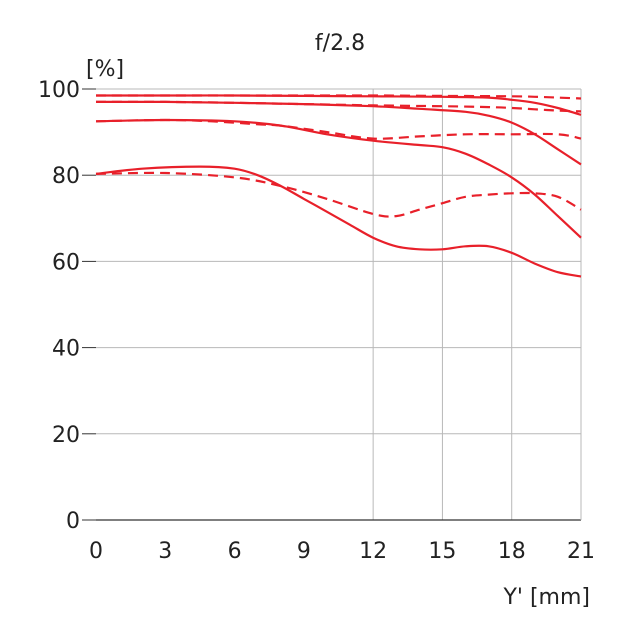 This screenshot has width=640, height=639. I want to click on x-axis-label: Y' [mm], so click(546, 597).